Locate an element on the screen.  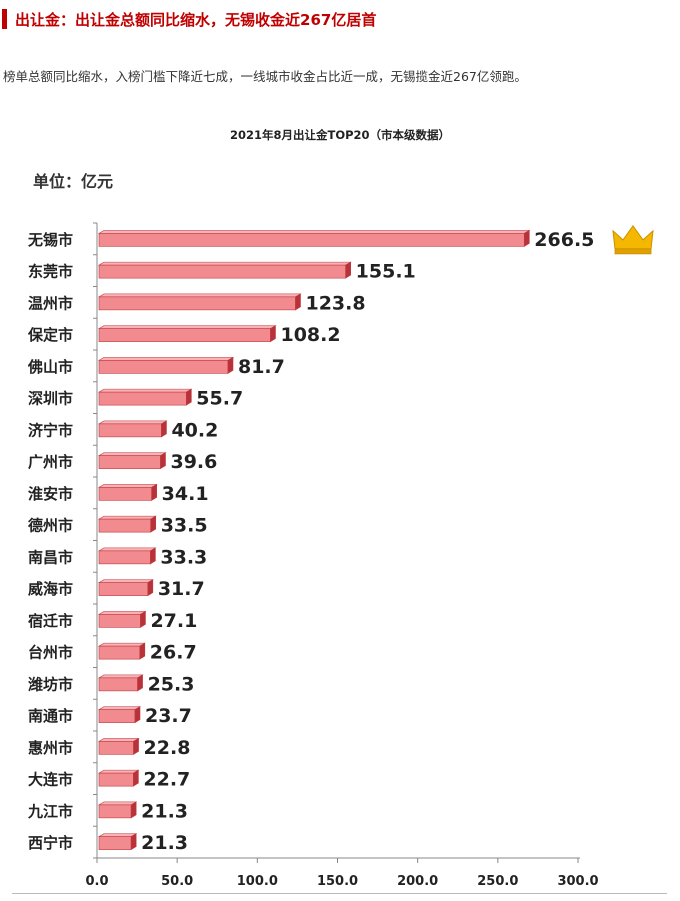
crown-base is located at coordinates (633, 251).